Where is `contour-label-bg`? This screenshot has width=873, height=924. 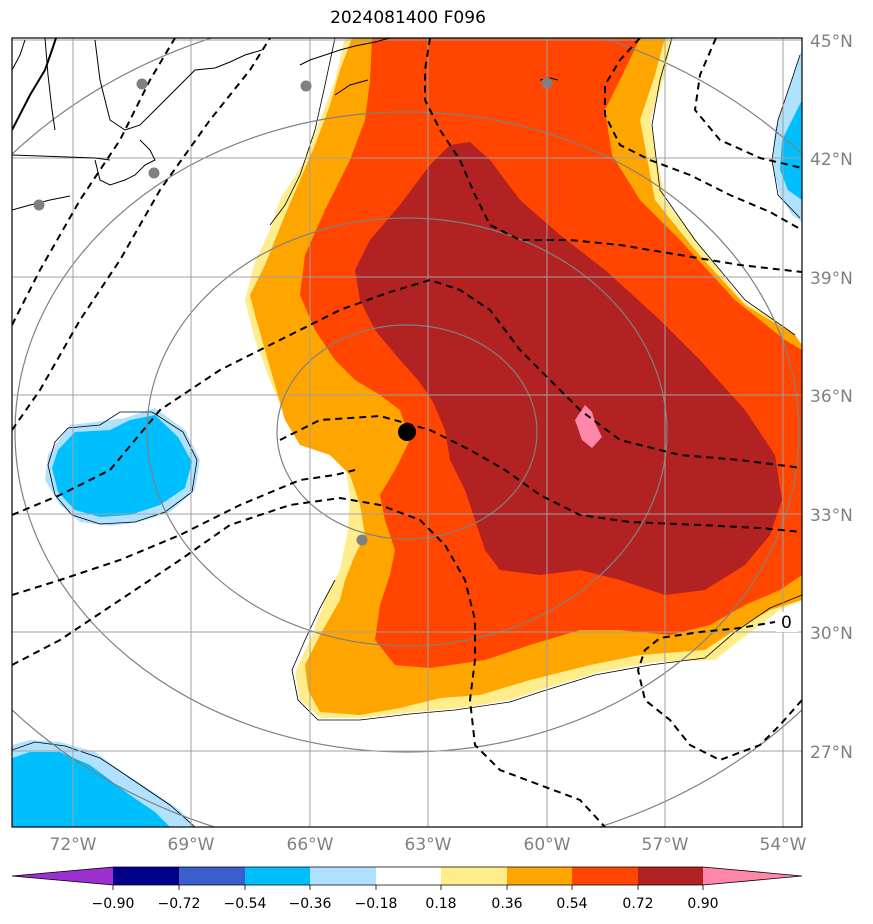 contour-label-bg is located at coordinates (787, 622).